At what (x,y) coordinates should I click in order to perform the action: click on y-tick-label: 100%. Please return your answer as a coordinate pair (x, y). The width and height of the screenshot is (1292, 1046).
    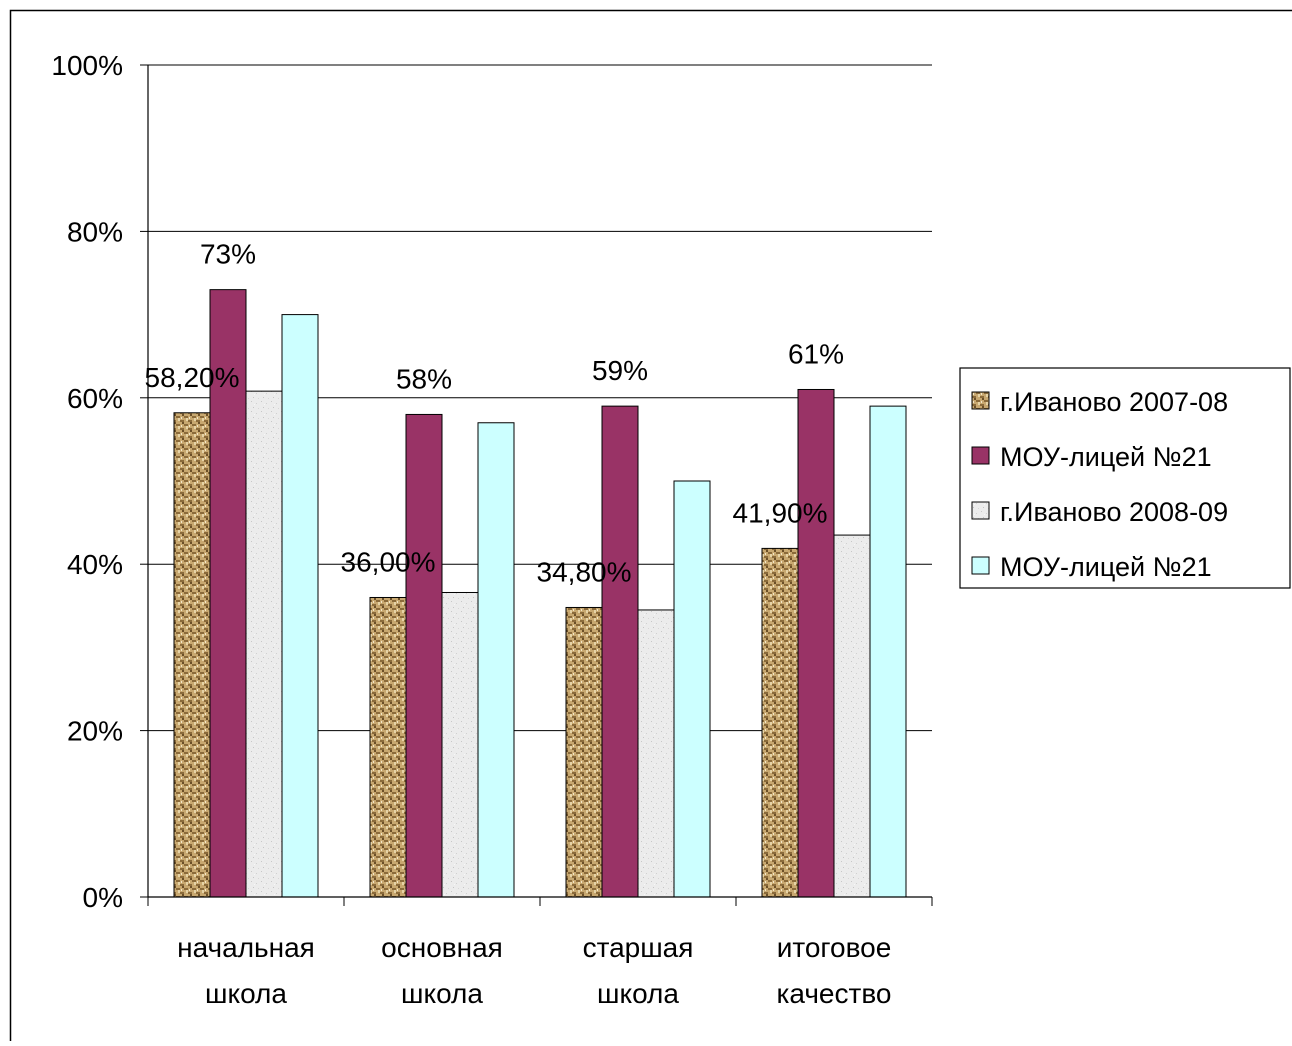
    Looking at the image, I should click on (87, 65).